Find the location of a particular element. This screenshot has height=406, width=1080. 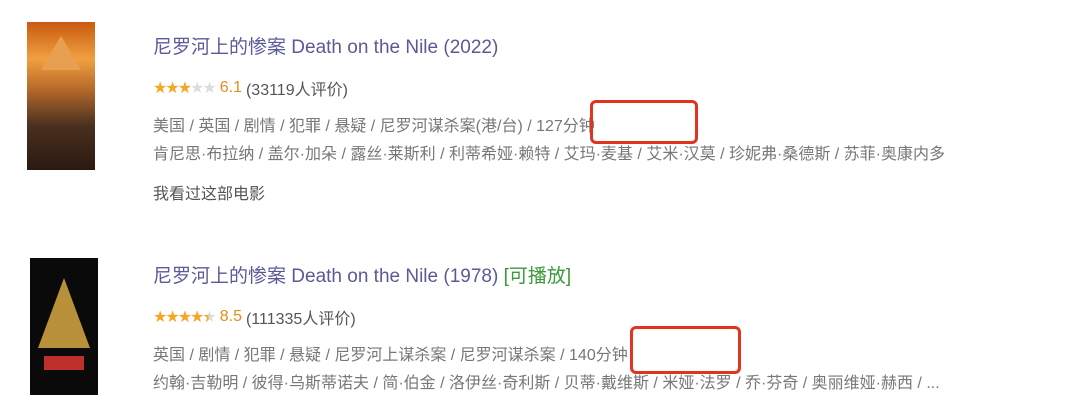

rating-row: ★★★★★ 6.1 (33119人评价) is located at coordinates (250, 88).